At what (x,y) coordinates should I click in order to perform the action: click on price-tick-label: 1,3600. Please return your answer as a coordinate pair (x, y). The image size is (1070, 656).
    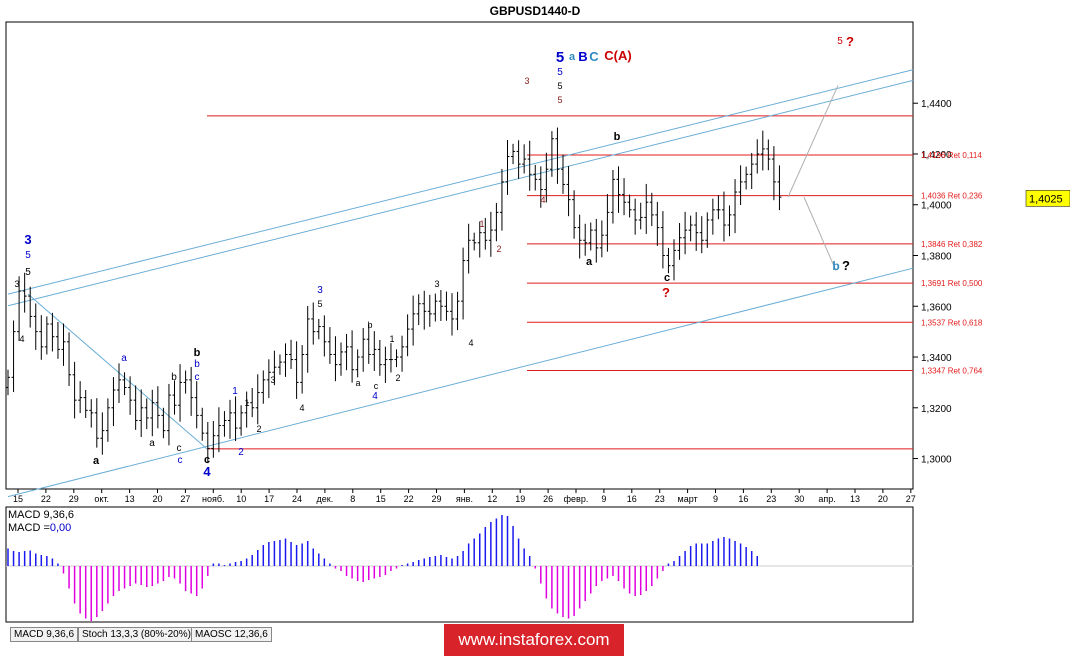
    Looking at the image, I should click on (936, 307).